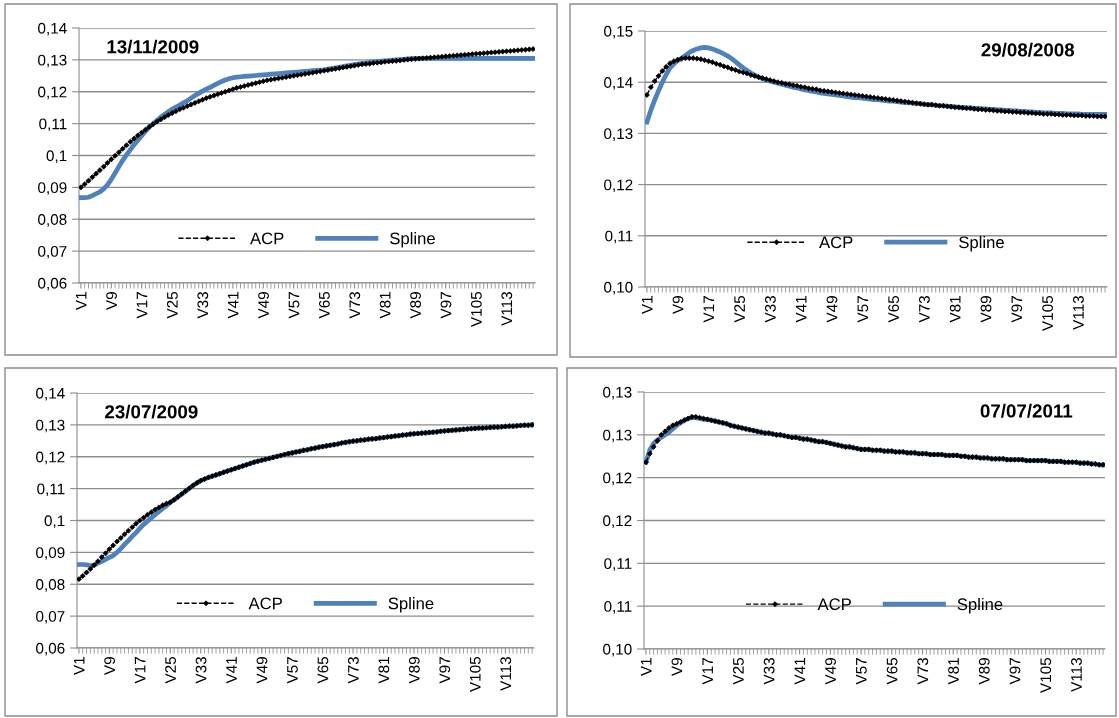 The image size is (1119, 718). Describe the element at coordinates (1028, 49) in the screenshot. I see `chart-title: 29/08/2008` at that location.